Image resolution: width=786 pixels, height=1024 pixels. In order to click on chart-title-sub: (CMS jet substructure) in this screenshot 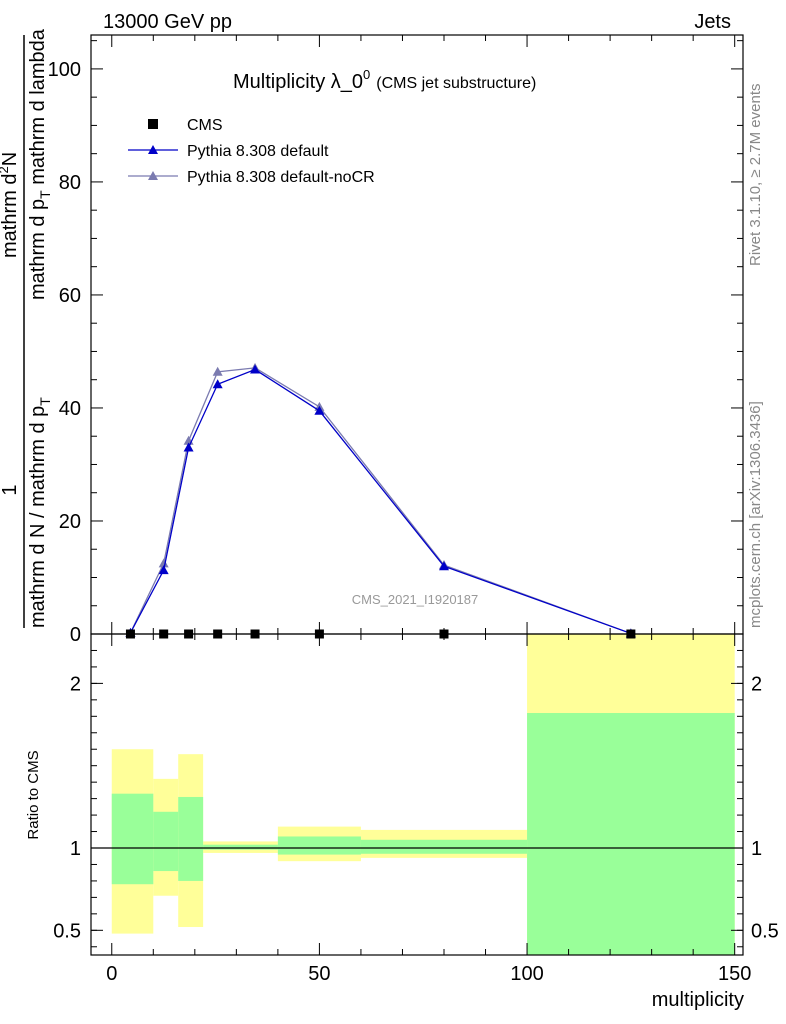, I will do `click(456, 83)`.